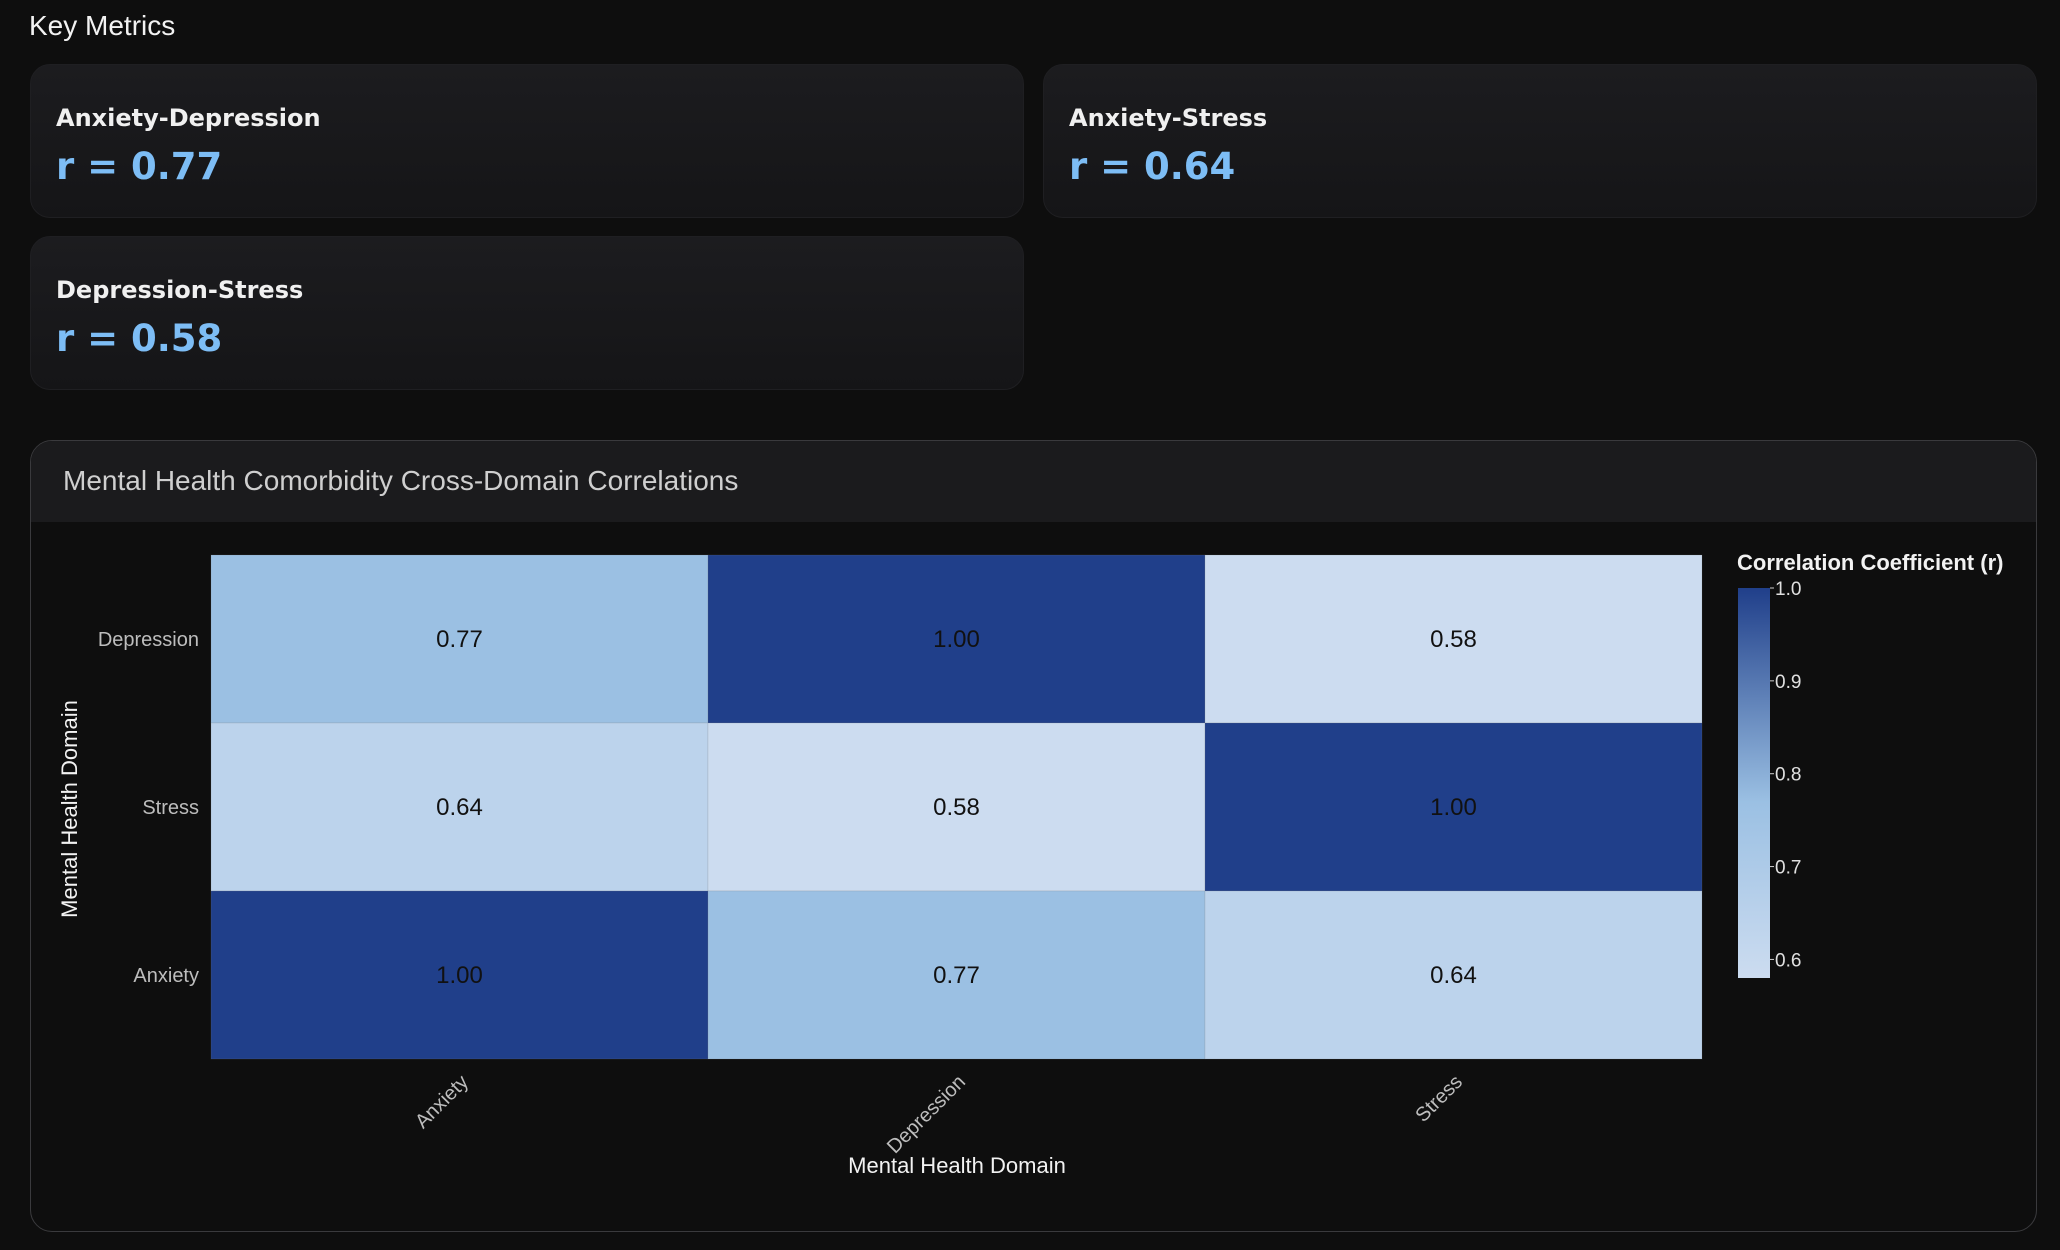 The image size is (2060, 1250). Describe the element at coordinates (1788, 960) in the screenshot. I see `colorbar-tick-label: 0.6` at that location.